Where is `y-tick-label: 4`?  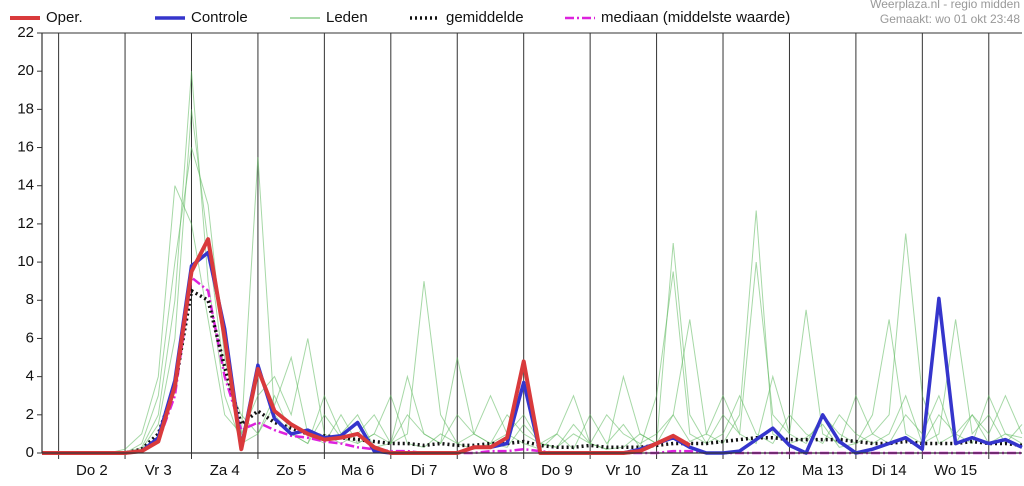
y-tick-label: 4 is located at coordinates (30, 376).